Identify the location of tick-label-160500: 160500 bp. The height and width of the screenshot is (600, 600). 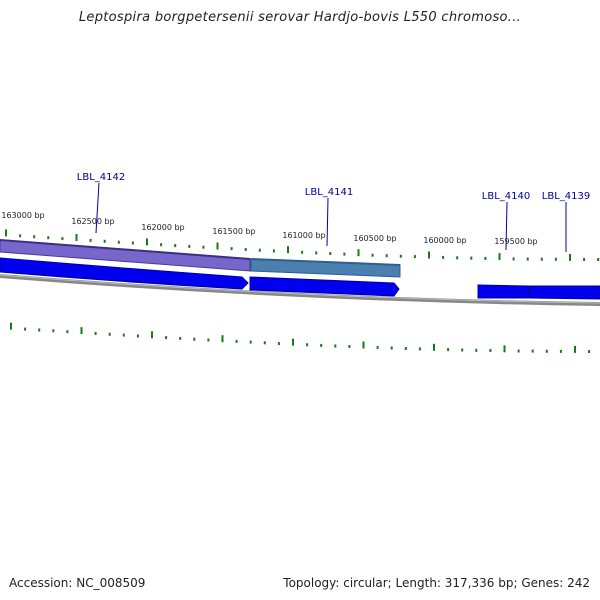
(374, 238).